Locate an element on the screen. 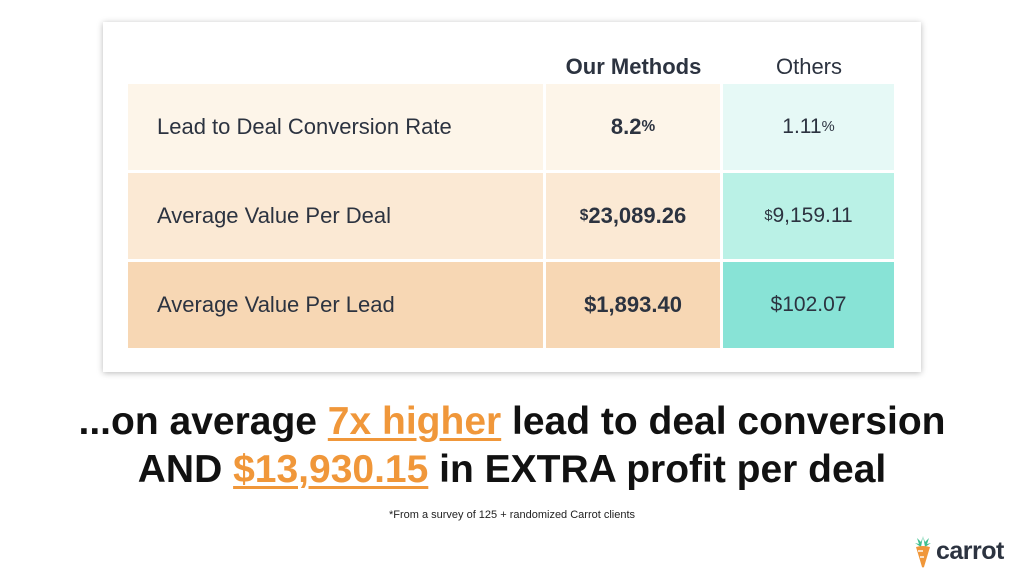  row-label-value-per-deal: Average Value Per Deal is located at coordinates (335, 216).